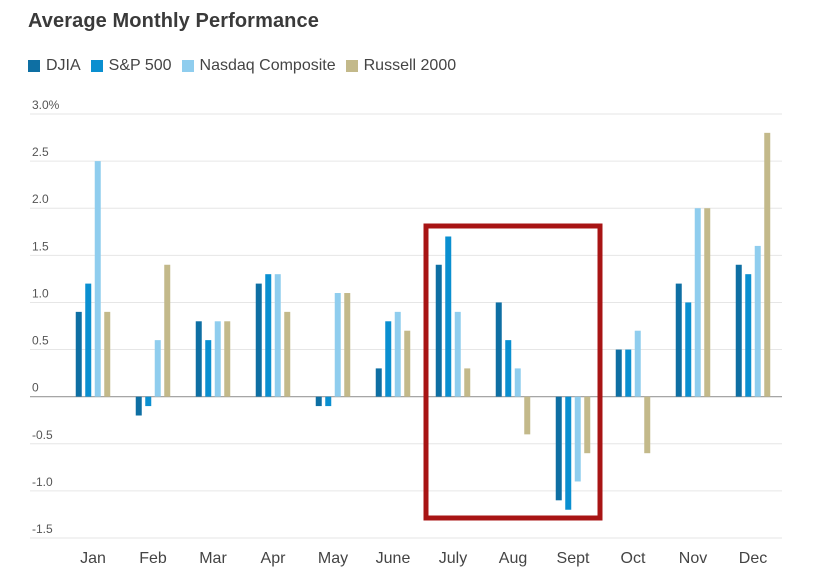  What do you see at coordinates (274, 558) in the screenshot?
I see `x-tick-label: Apr` at bounding box center [274, 558].